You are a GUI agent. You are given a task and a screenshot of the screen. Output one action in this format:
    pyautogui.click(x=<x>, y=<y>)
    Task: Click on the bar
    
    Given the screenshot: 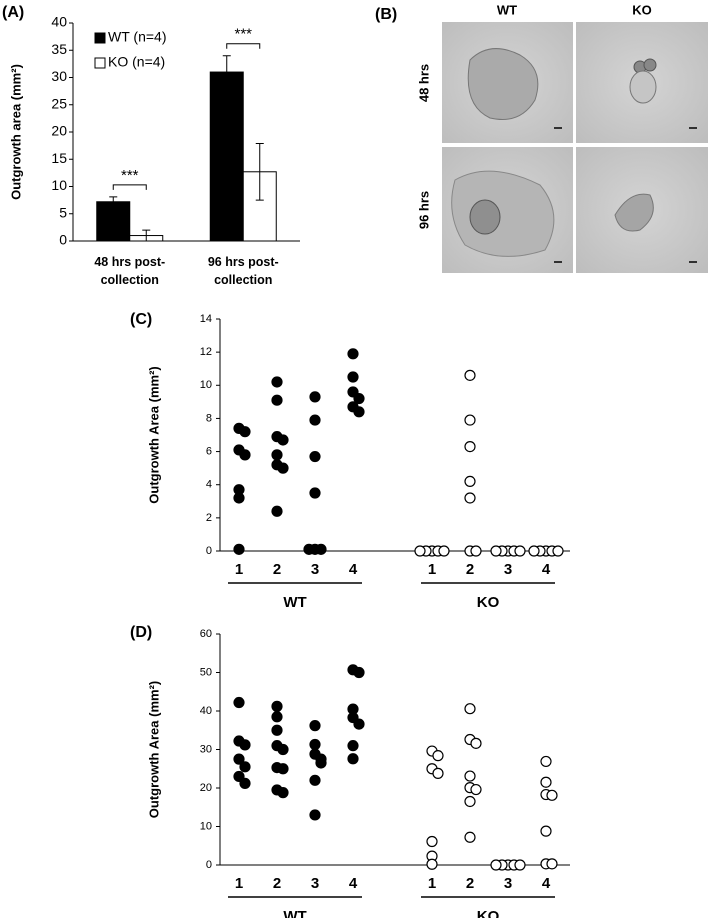 What is the action you would take?
    pyautogui.click(x=226, y=156)
    